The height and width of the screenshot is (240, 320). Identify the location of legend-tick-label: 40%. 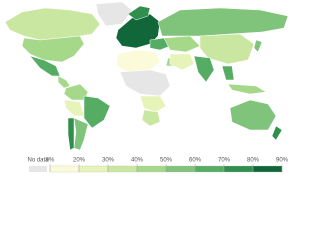
(137, 161).